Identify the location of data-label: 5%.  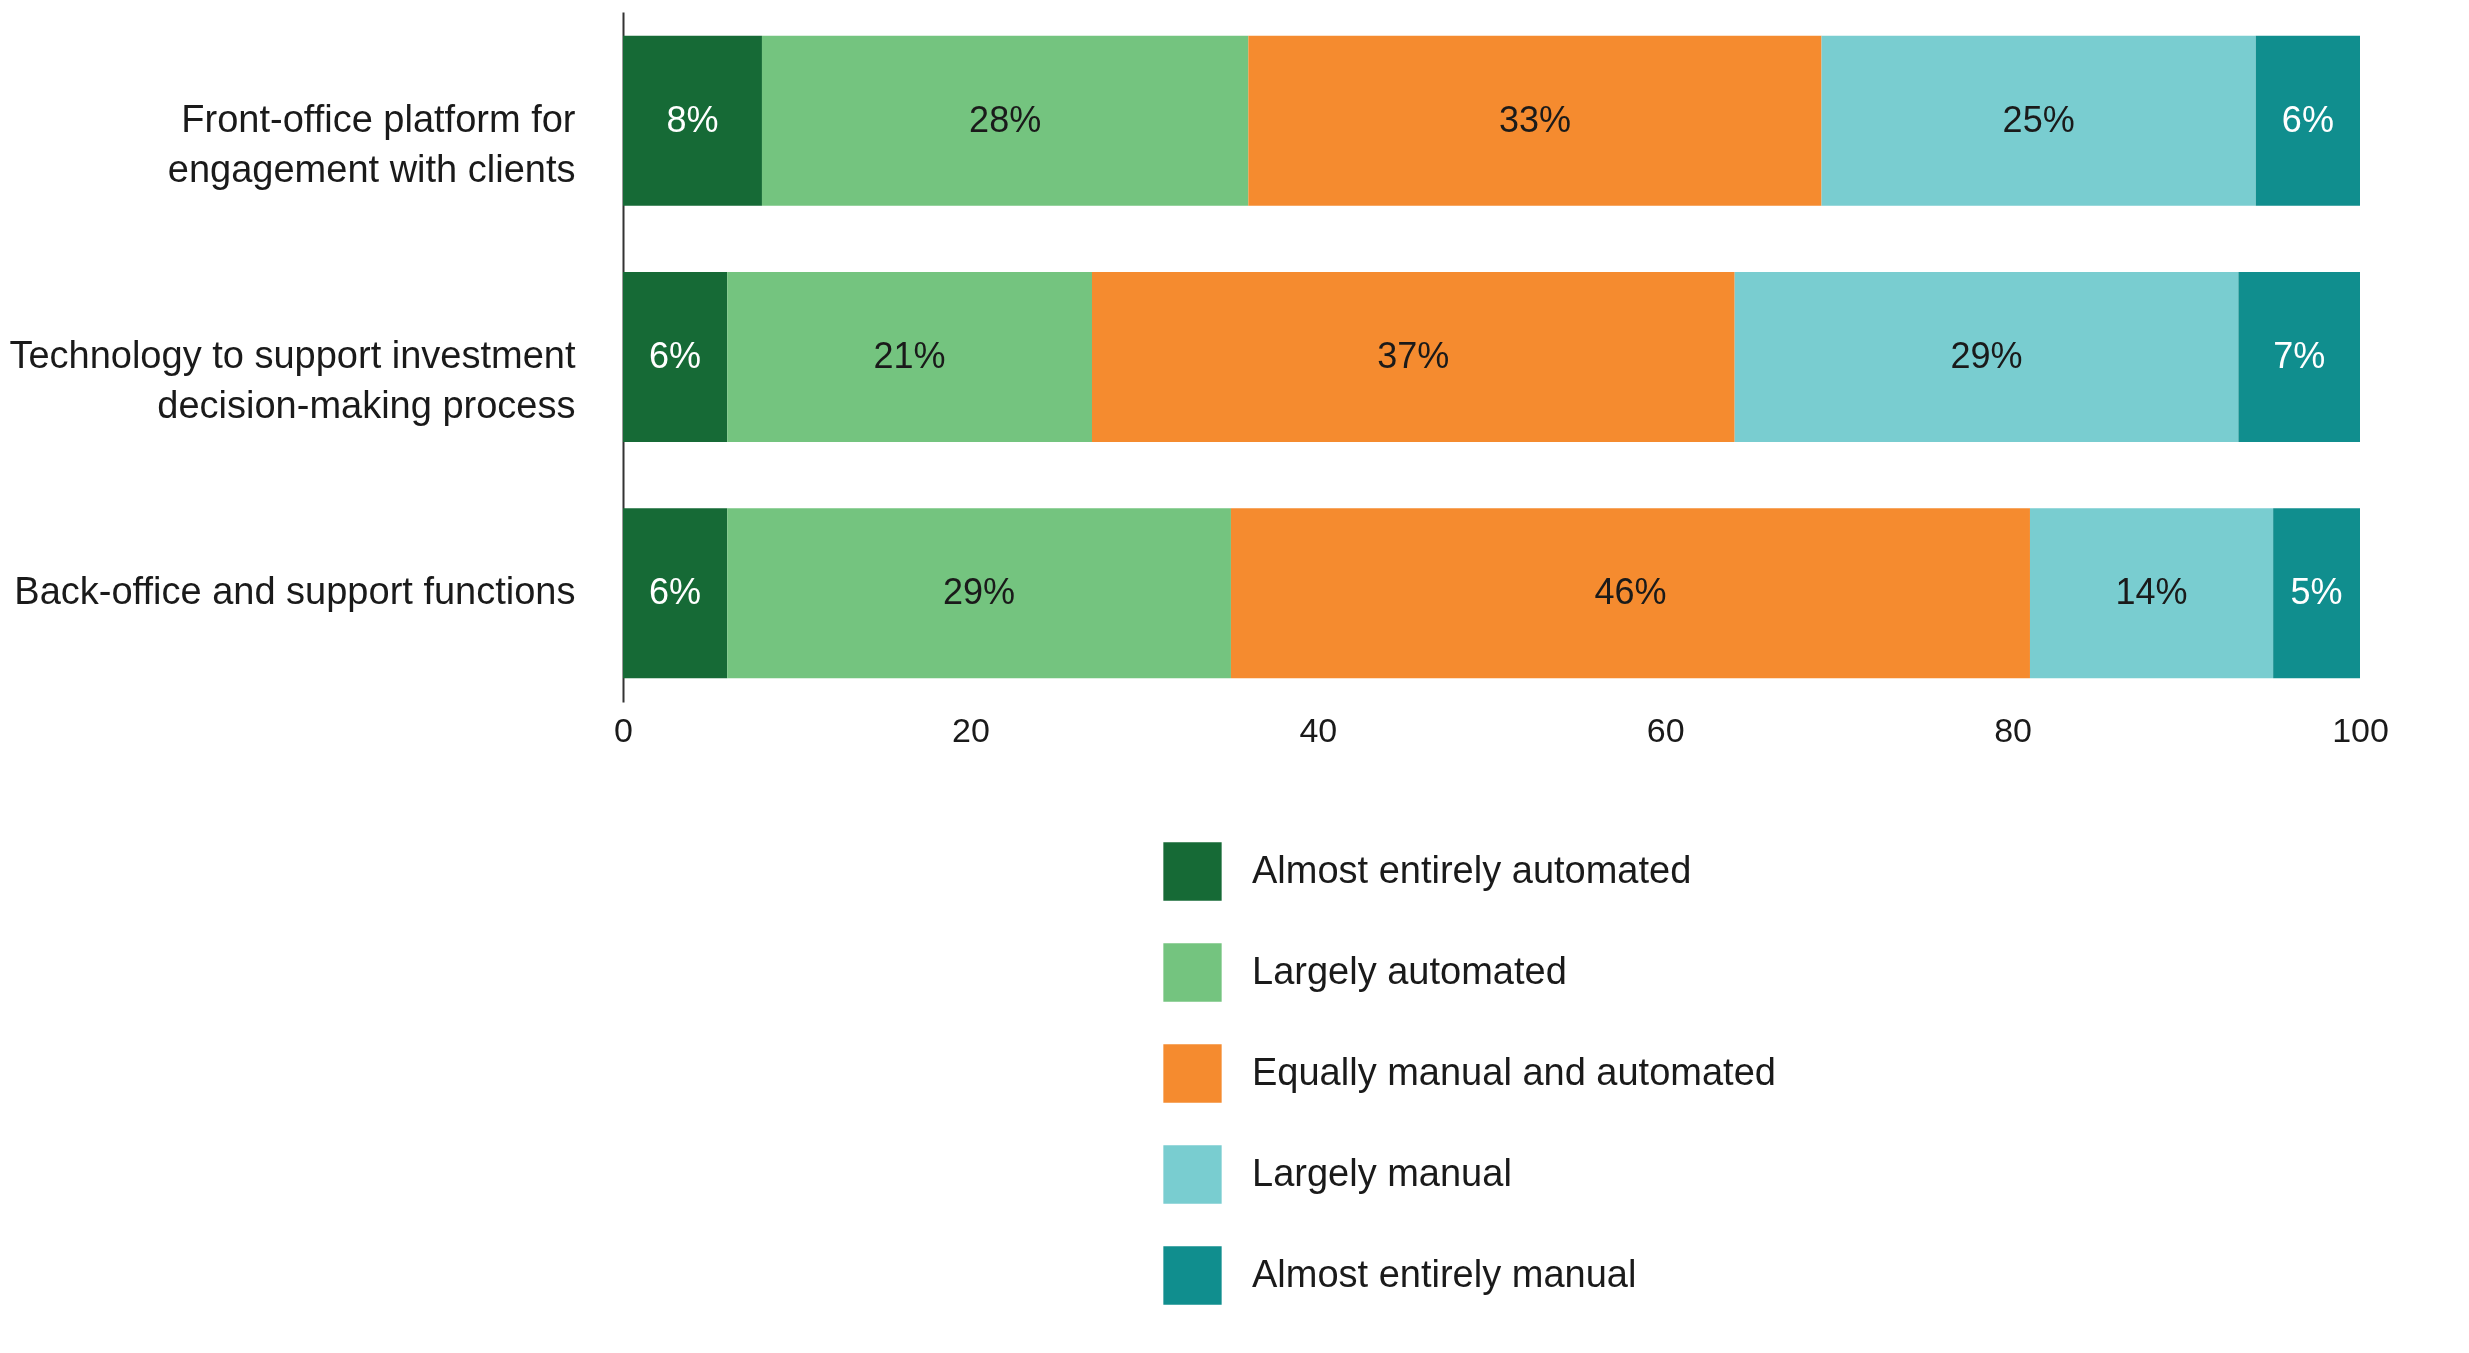
(2316, 592).